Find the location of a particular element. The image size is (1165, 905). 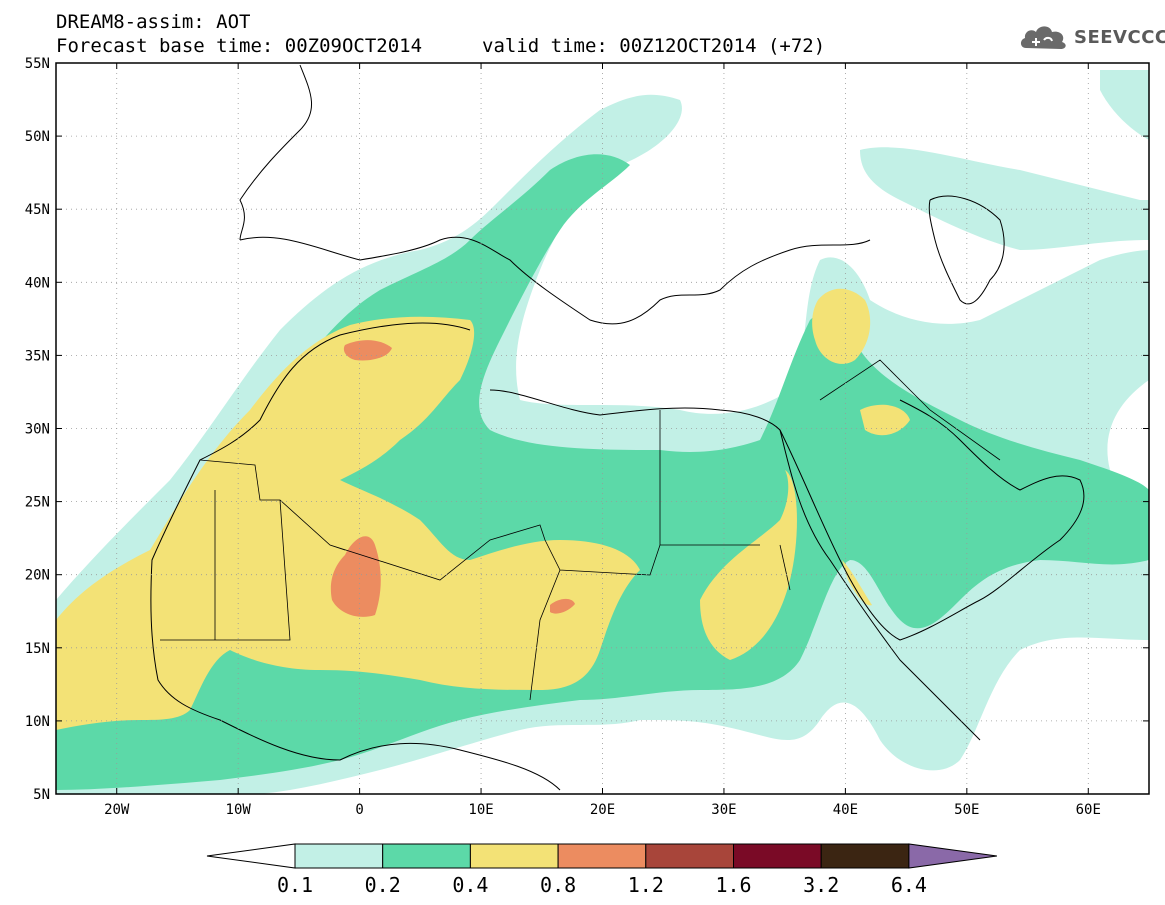

lat-labels: 5N 10N 15N 20N 25N 30N 35N 40N 45N 50N 55N is located at coordinates (37, 429).